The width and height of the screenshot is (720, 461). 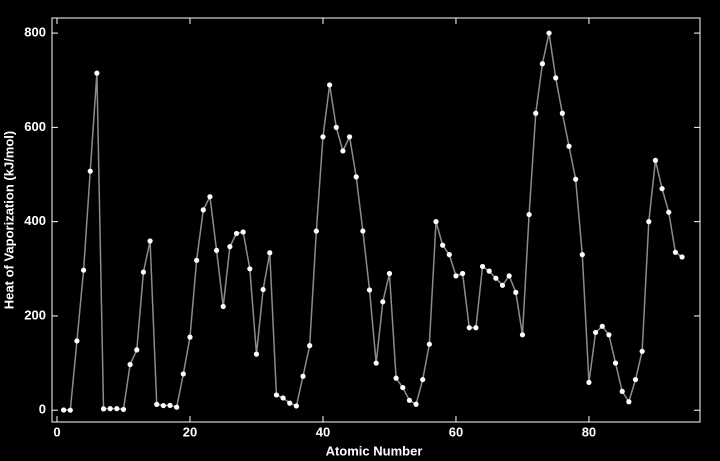 I want to click on y-tick-label: 600, so click(x=35, y=126).